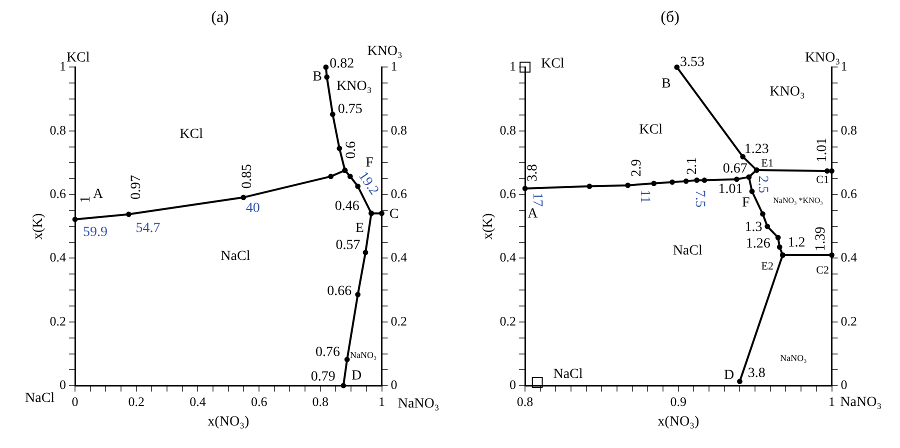 Image resolution: width=900 pixels, height=448 pixels. Describe the element at coordinates (220, 17) in the screenshot. I see `chart-title: (a)` at that location.